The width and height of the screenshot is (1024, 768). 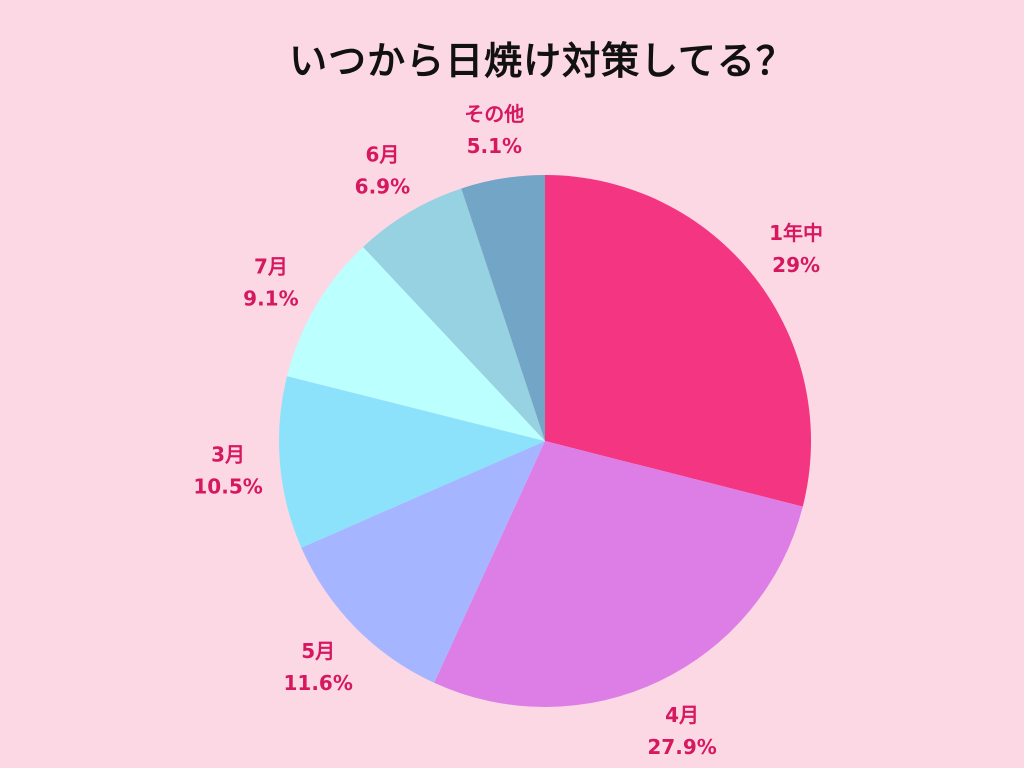 What do you see at coordinates (227, 486) in the screenshot?
I see `slice-value-label: 10.5%` at bounding box center [227, 486].